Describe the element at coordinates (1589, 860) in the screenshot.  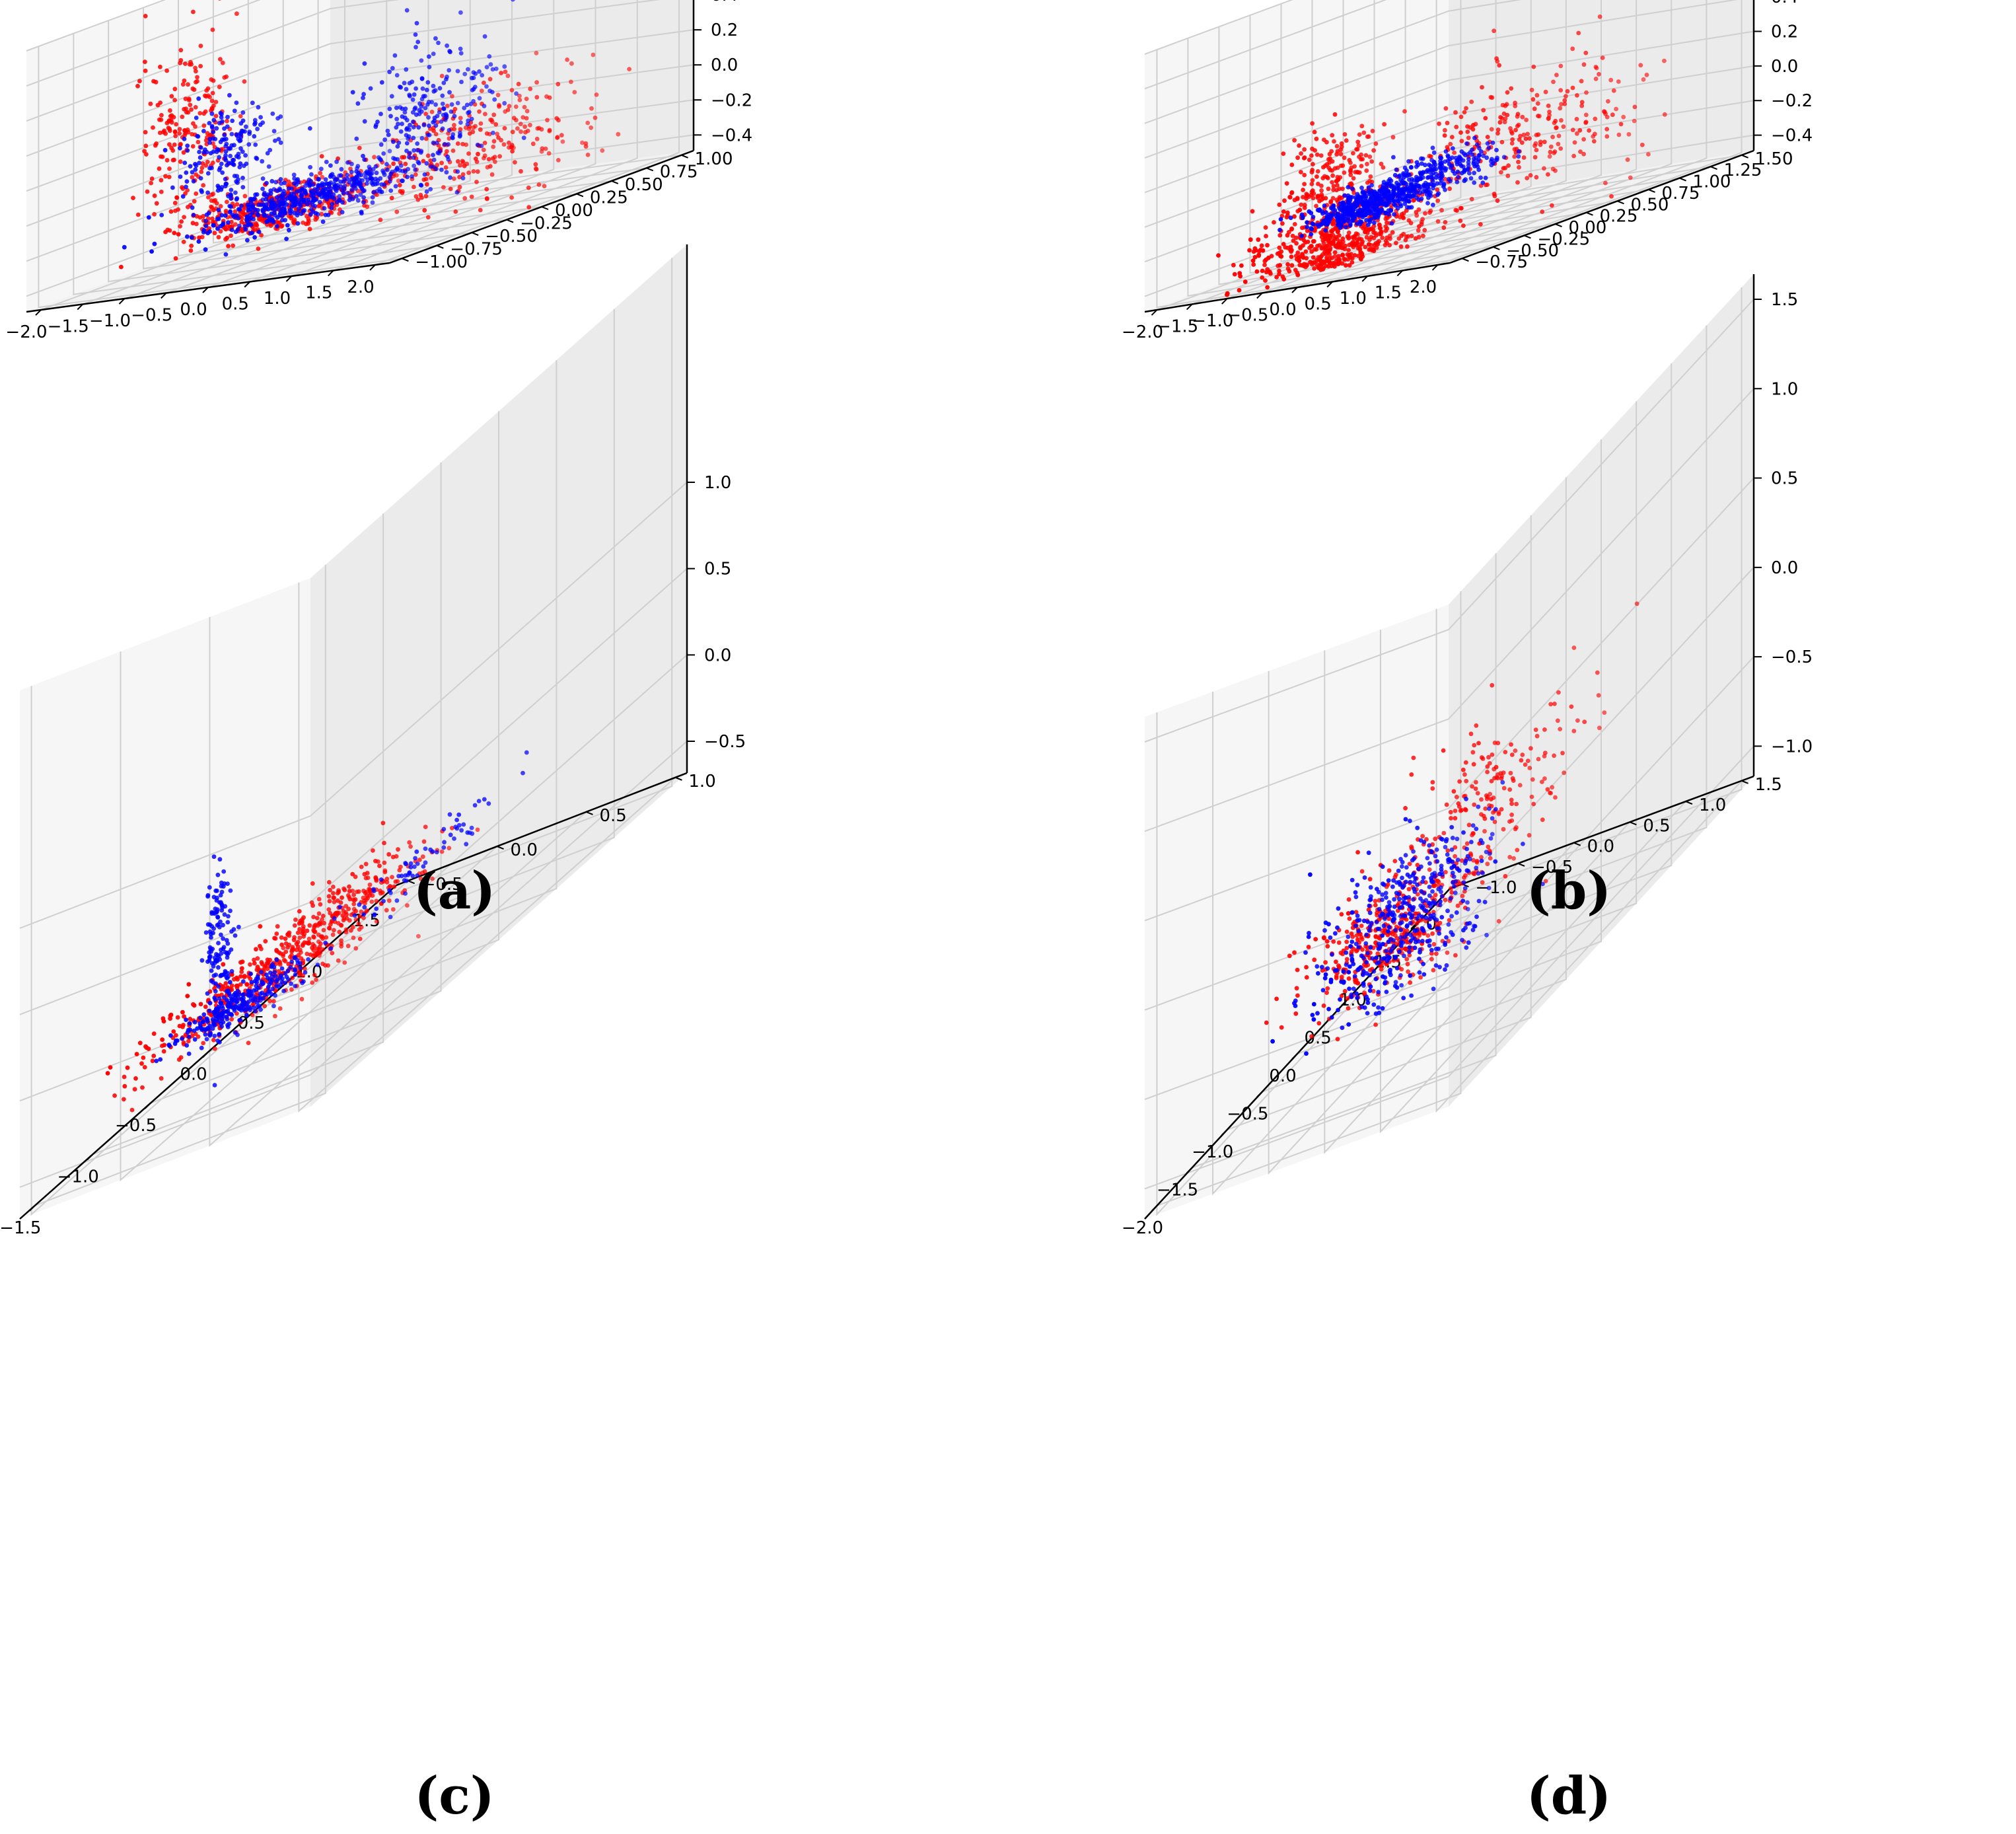
I see `grid-y` at that location.